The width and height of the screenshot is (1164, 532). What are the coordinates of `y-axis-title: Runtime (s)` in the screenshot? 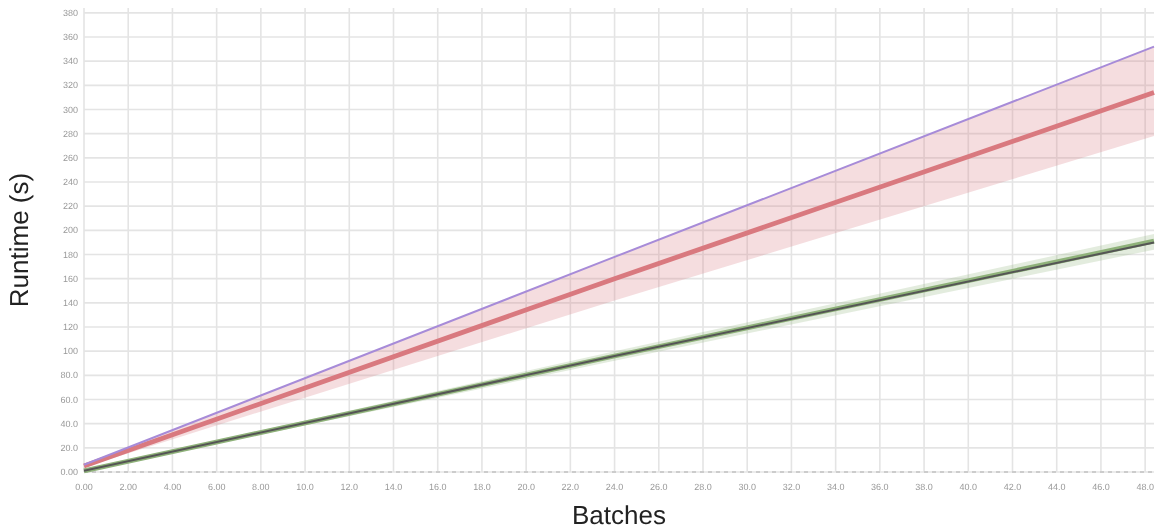 It's located at (19, 240).